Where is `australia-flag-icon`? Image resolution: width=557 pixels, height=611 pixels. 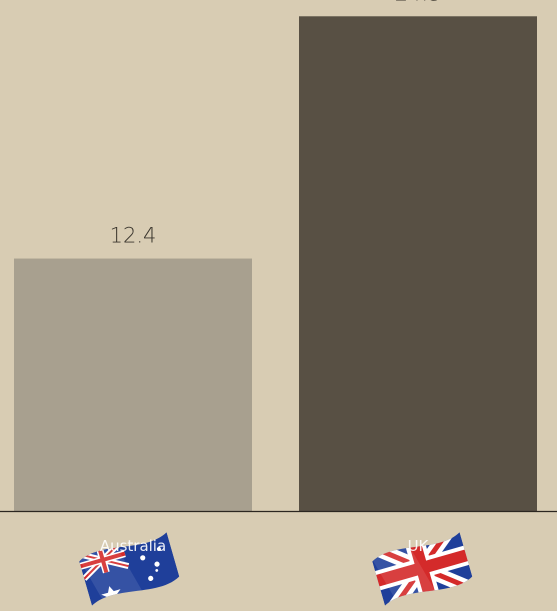
australia-flag-icon is located at coordinates (129, 569).